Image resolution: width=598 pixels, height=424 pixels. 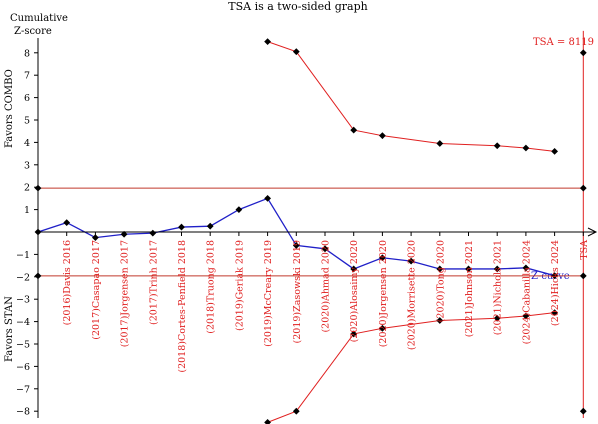 I want to click on y-axis-label-top: Cumulative, so click(x=39, y=18).